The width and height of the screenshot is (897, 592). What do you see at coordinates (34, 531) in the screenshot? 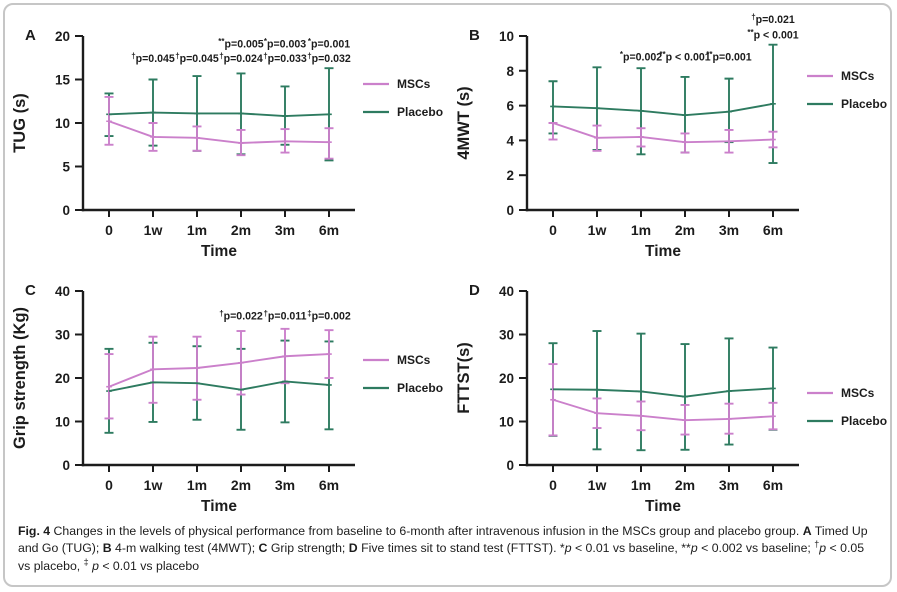
I see `caption-segment: Fig. 4` at bounding box center [34, 531].